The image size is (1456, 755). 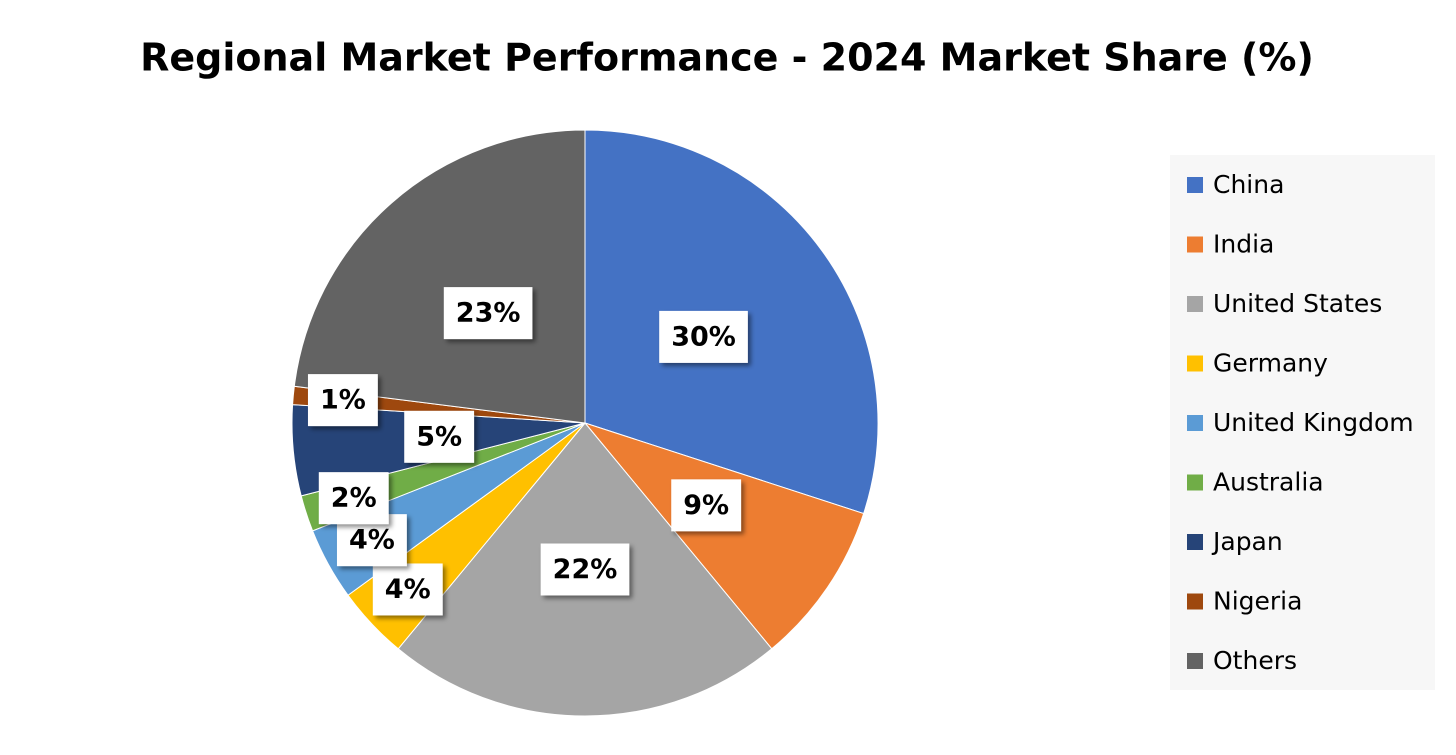 I want to click on data-label: 23%, so click(x=488, y=313).